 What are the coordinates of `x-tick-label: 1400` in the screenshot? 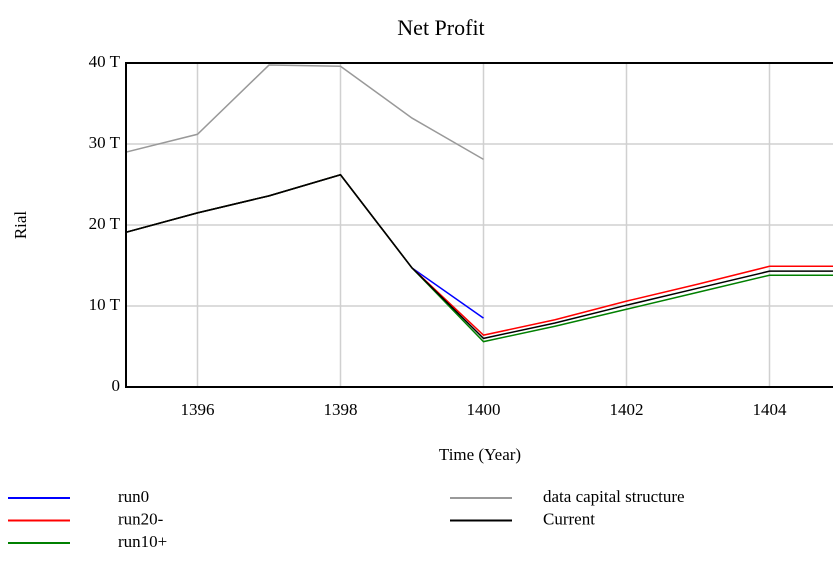 It's located at (484, 409).